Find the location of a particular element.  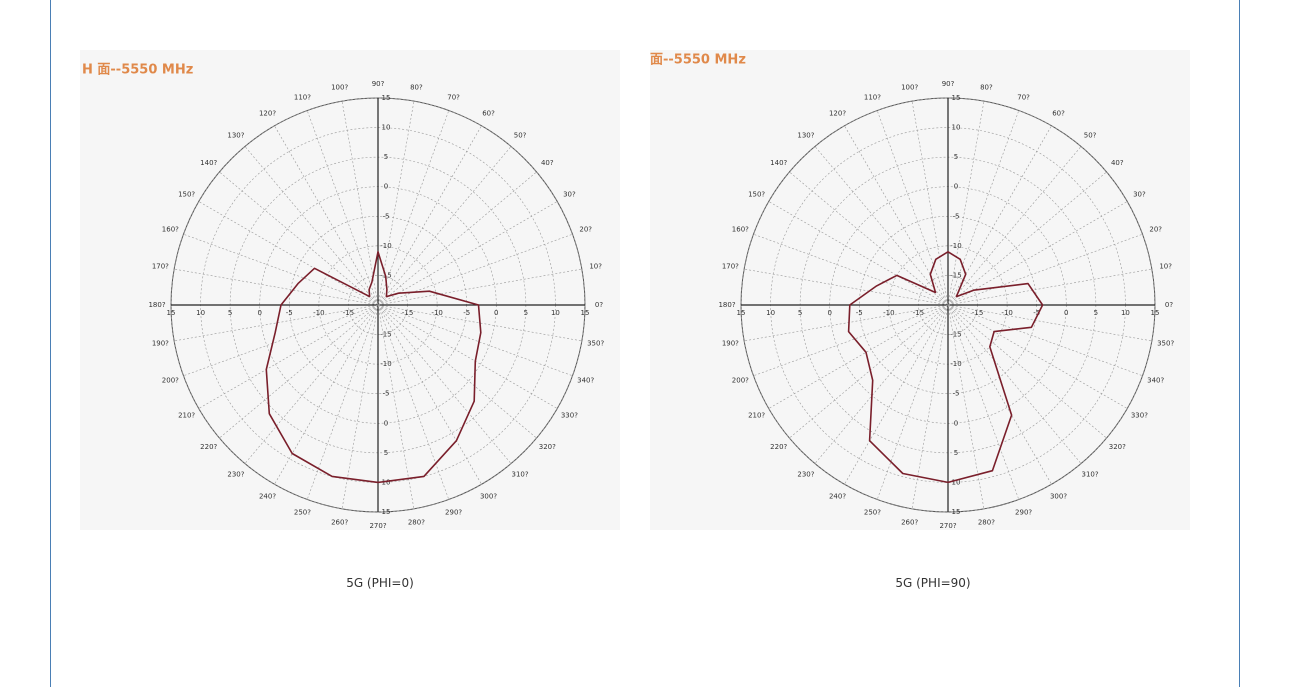

theta-tick-label: 230? is located at coordinates (235, 474).